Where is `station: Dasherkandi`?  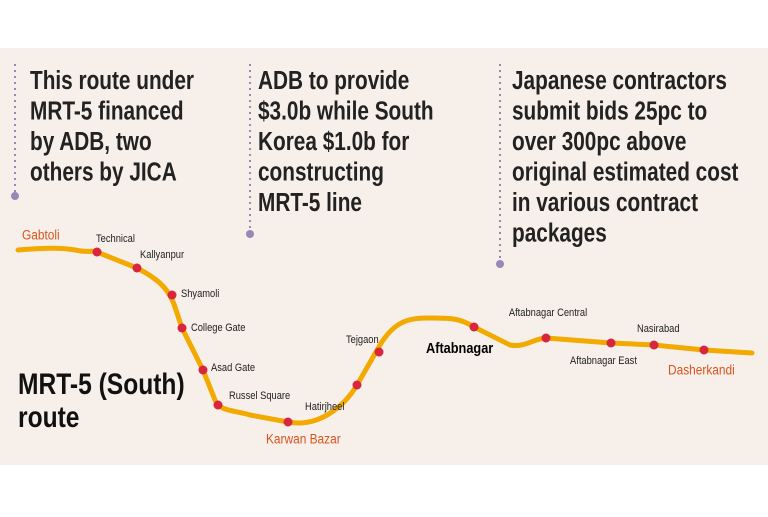 station: Dasherkandi is located at coordinates (701, 370).